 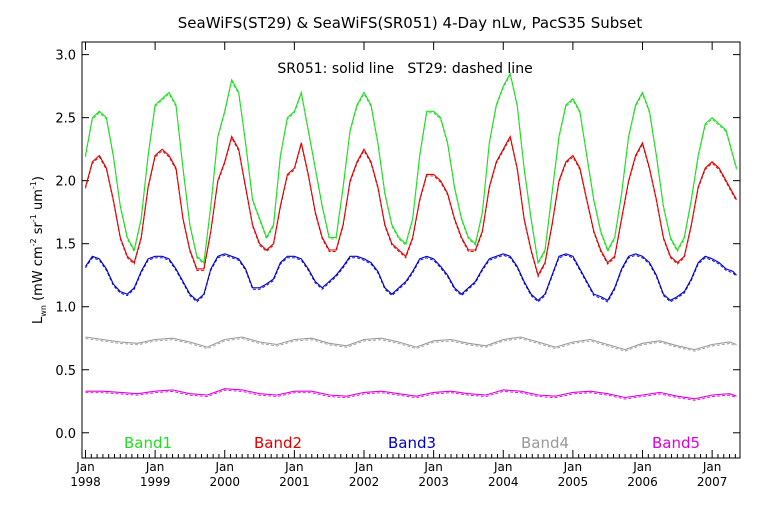 I want to click on y-tick-label: 2.5, so click(x=65, y=119).